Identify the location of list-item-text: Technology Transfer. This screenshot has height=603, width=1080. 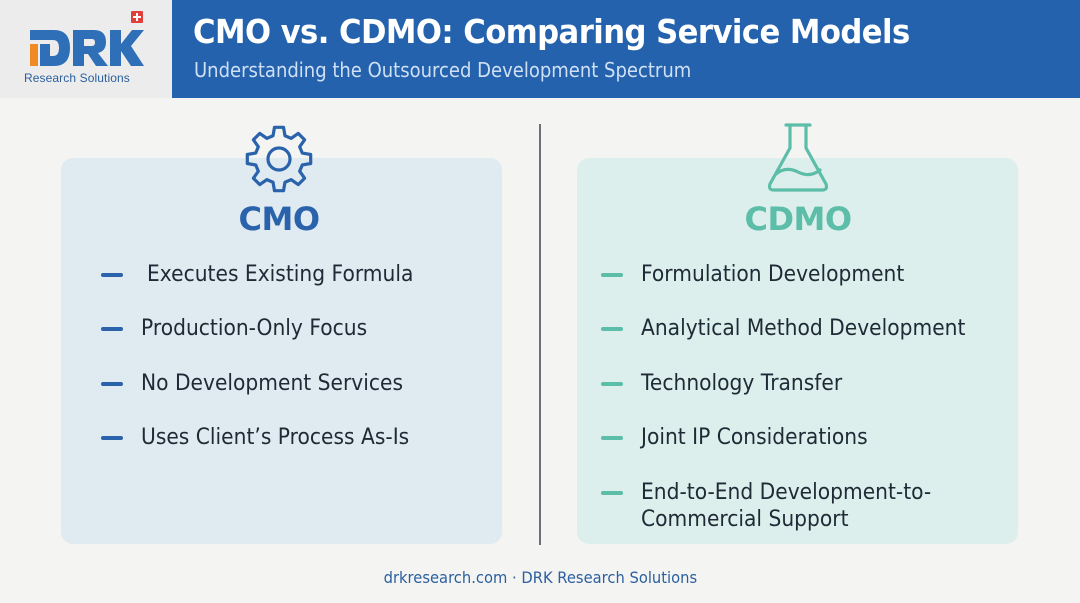
(742, 383).